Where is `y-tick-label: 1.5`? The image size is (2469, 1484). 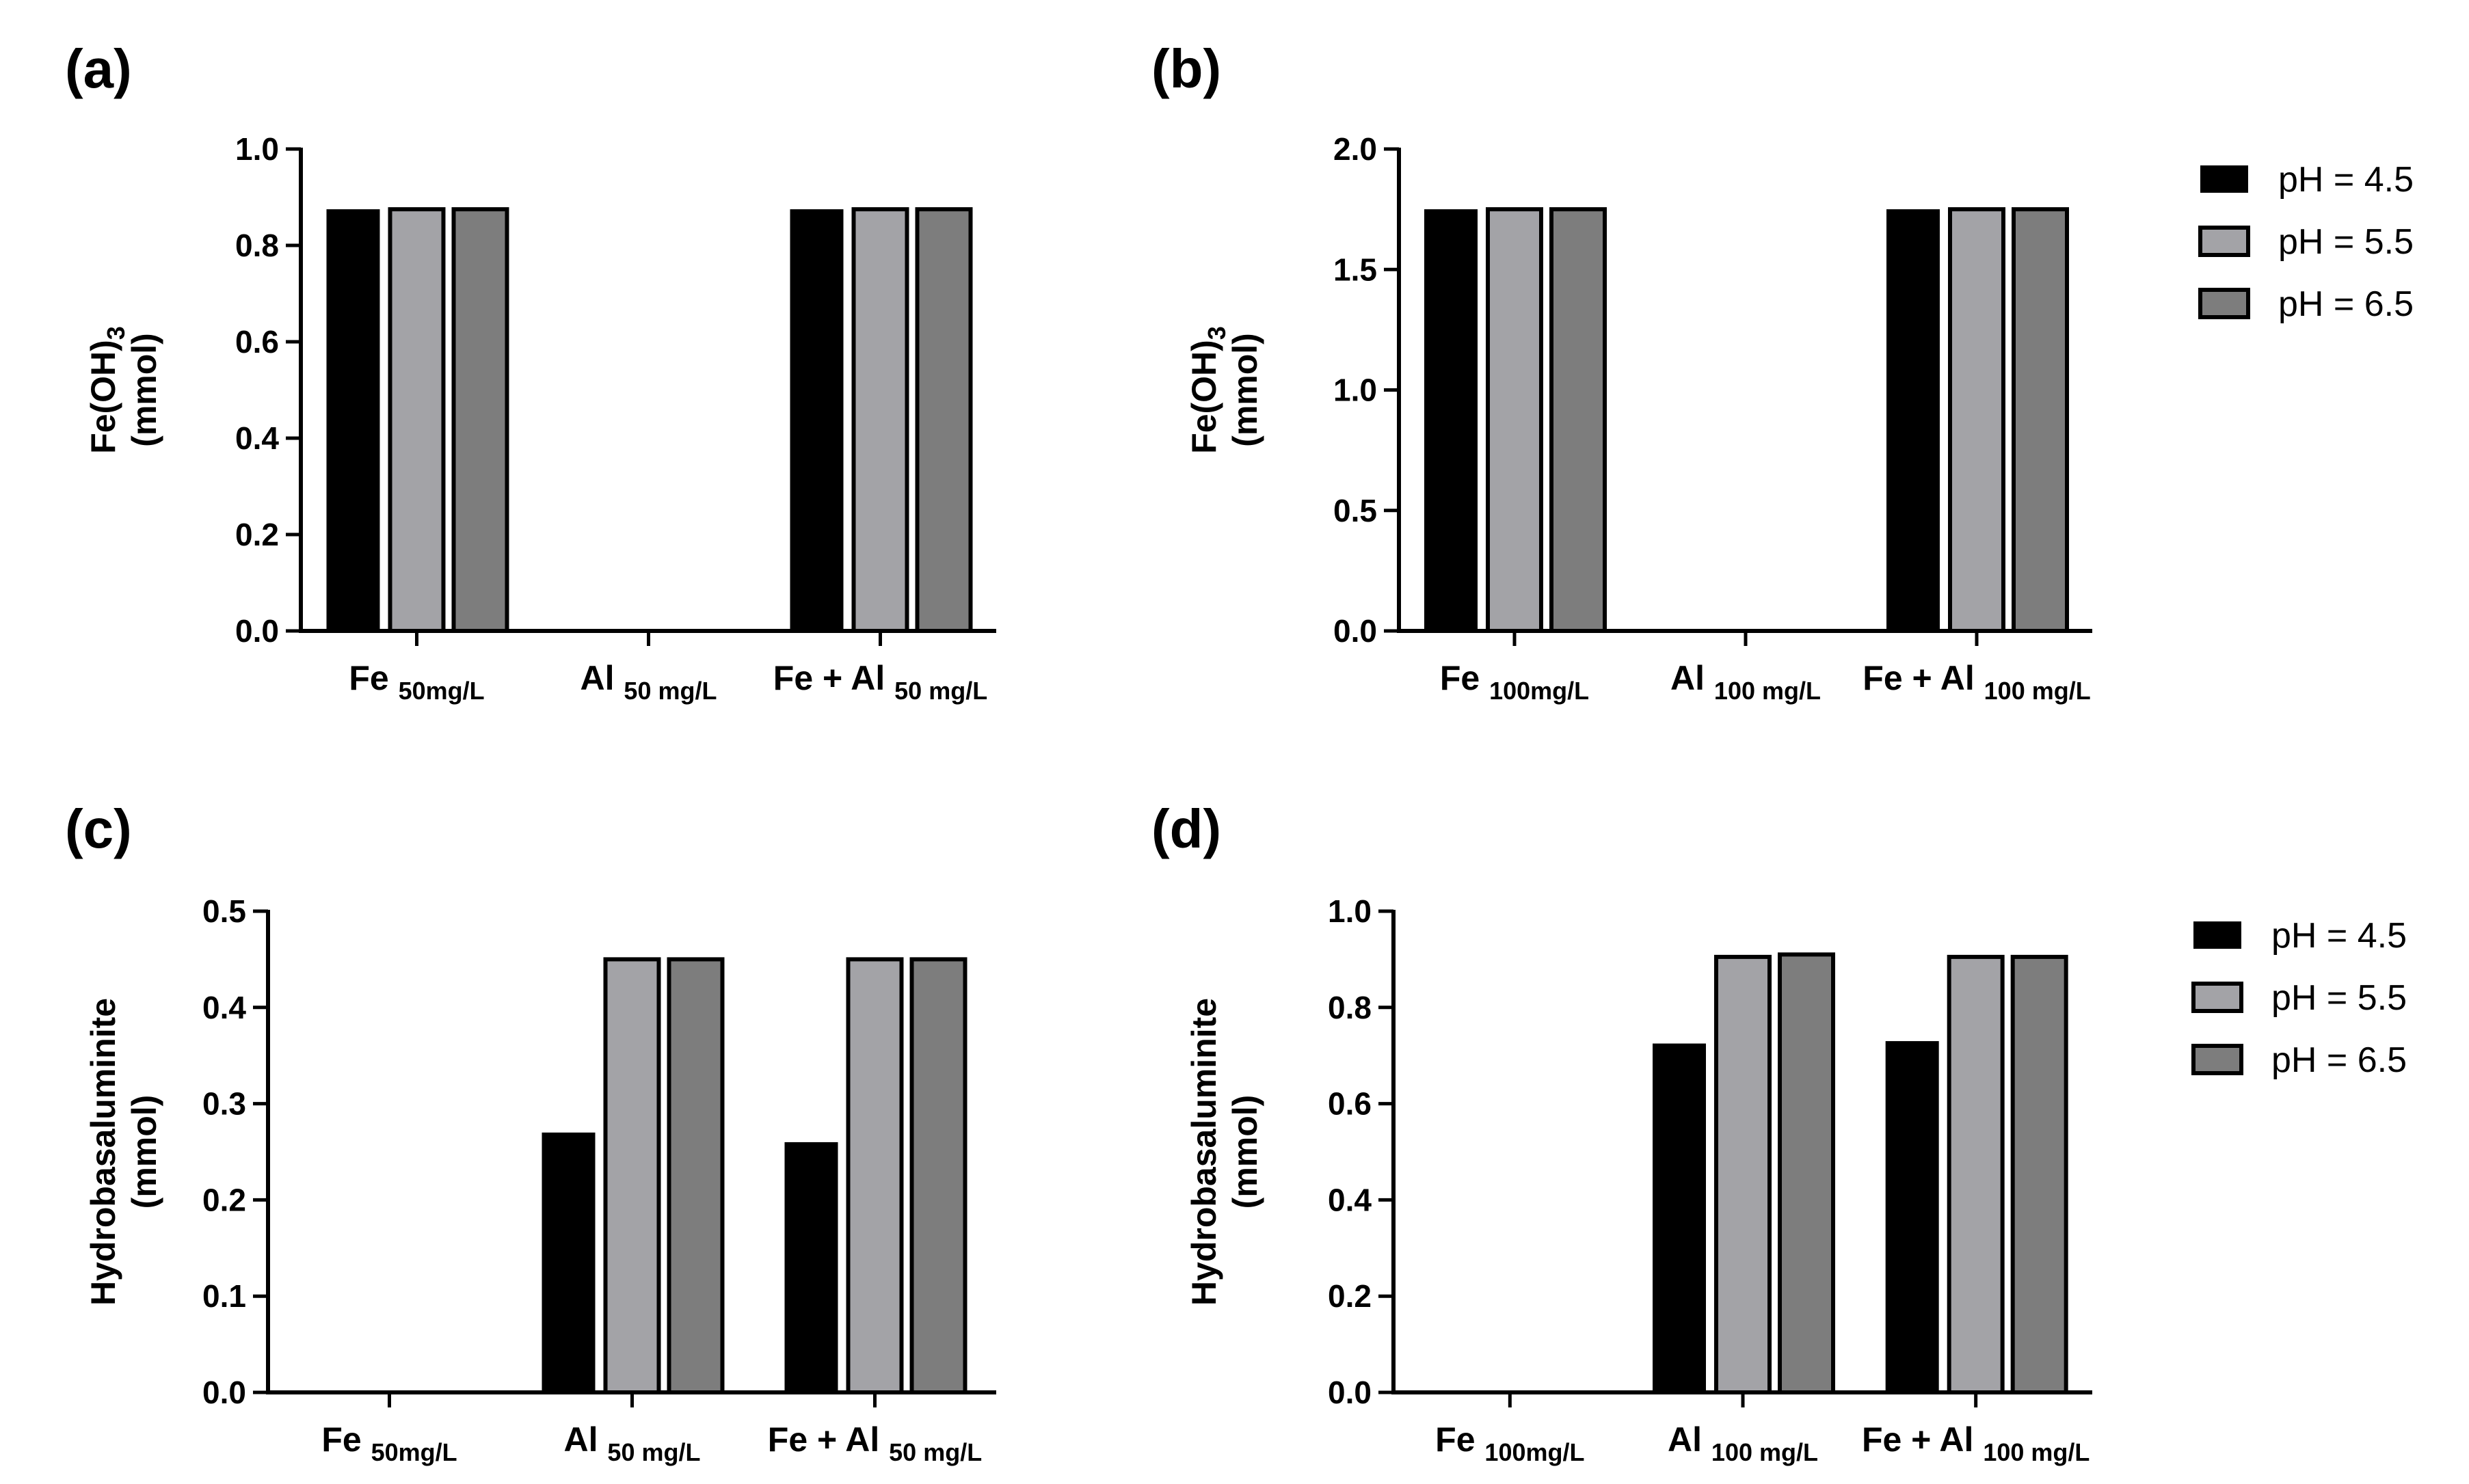
y-tick-label: 1.5 is located at coordinates (1355, 270).